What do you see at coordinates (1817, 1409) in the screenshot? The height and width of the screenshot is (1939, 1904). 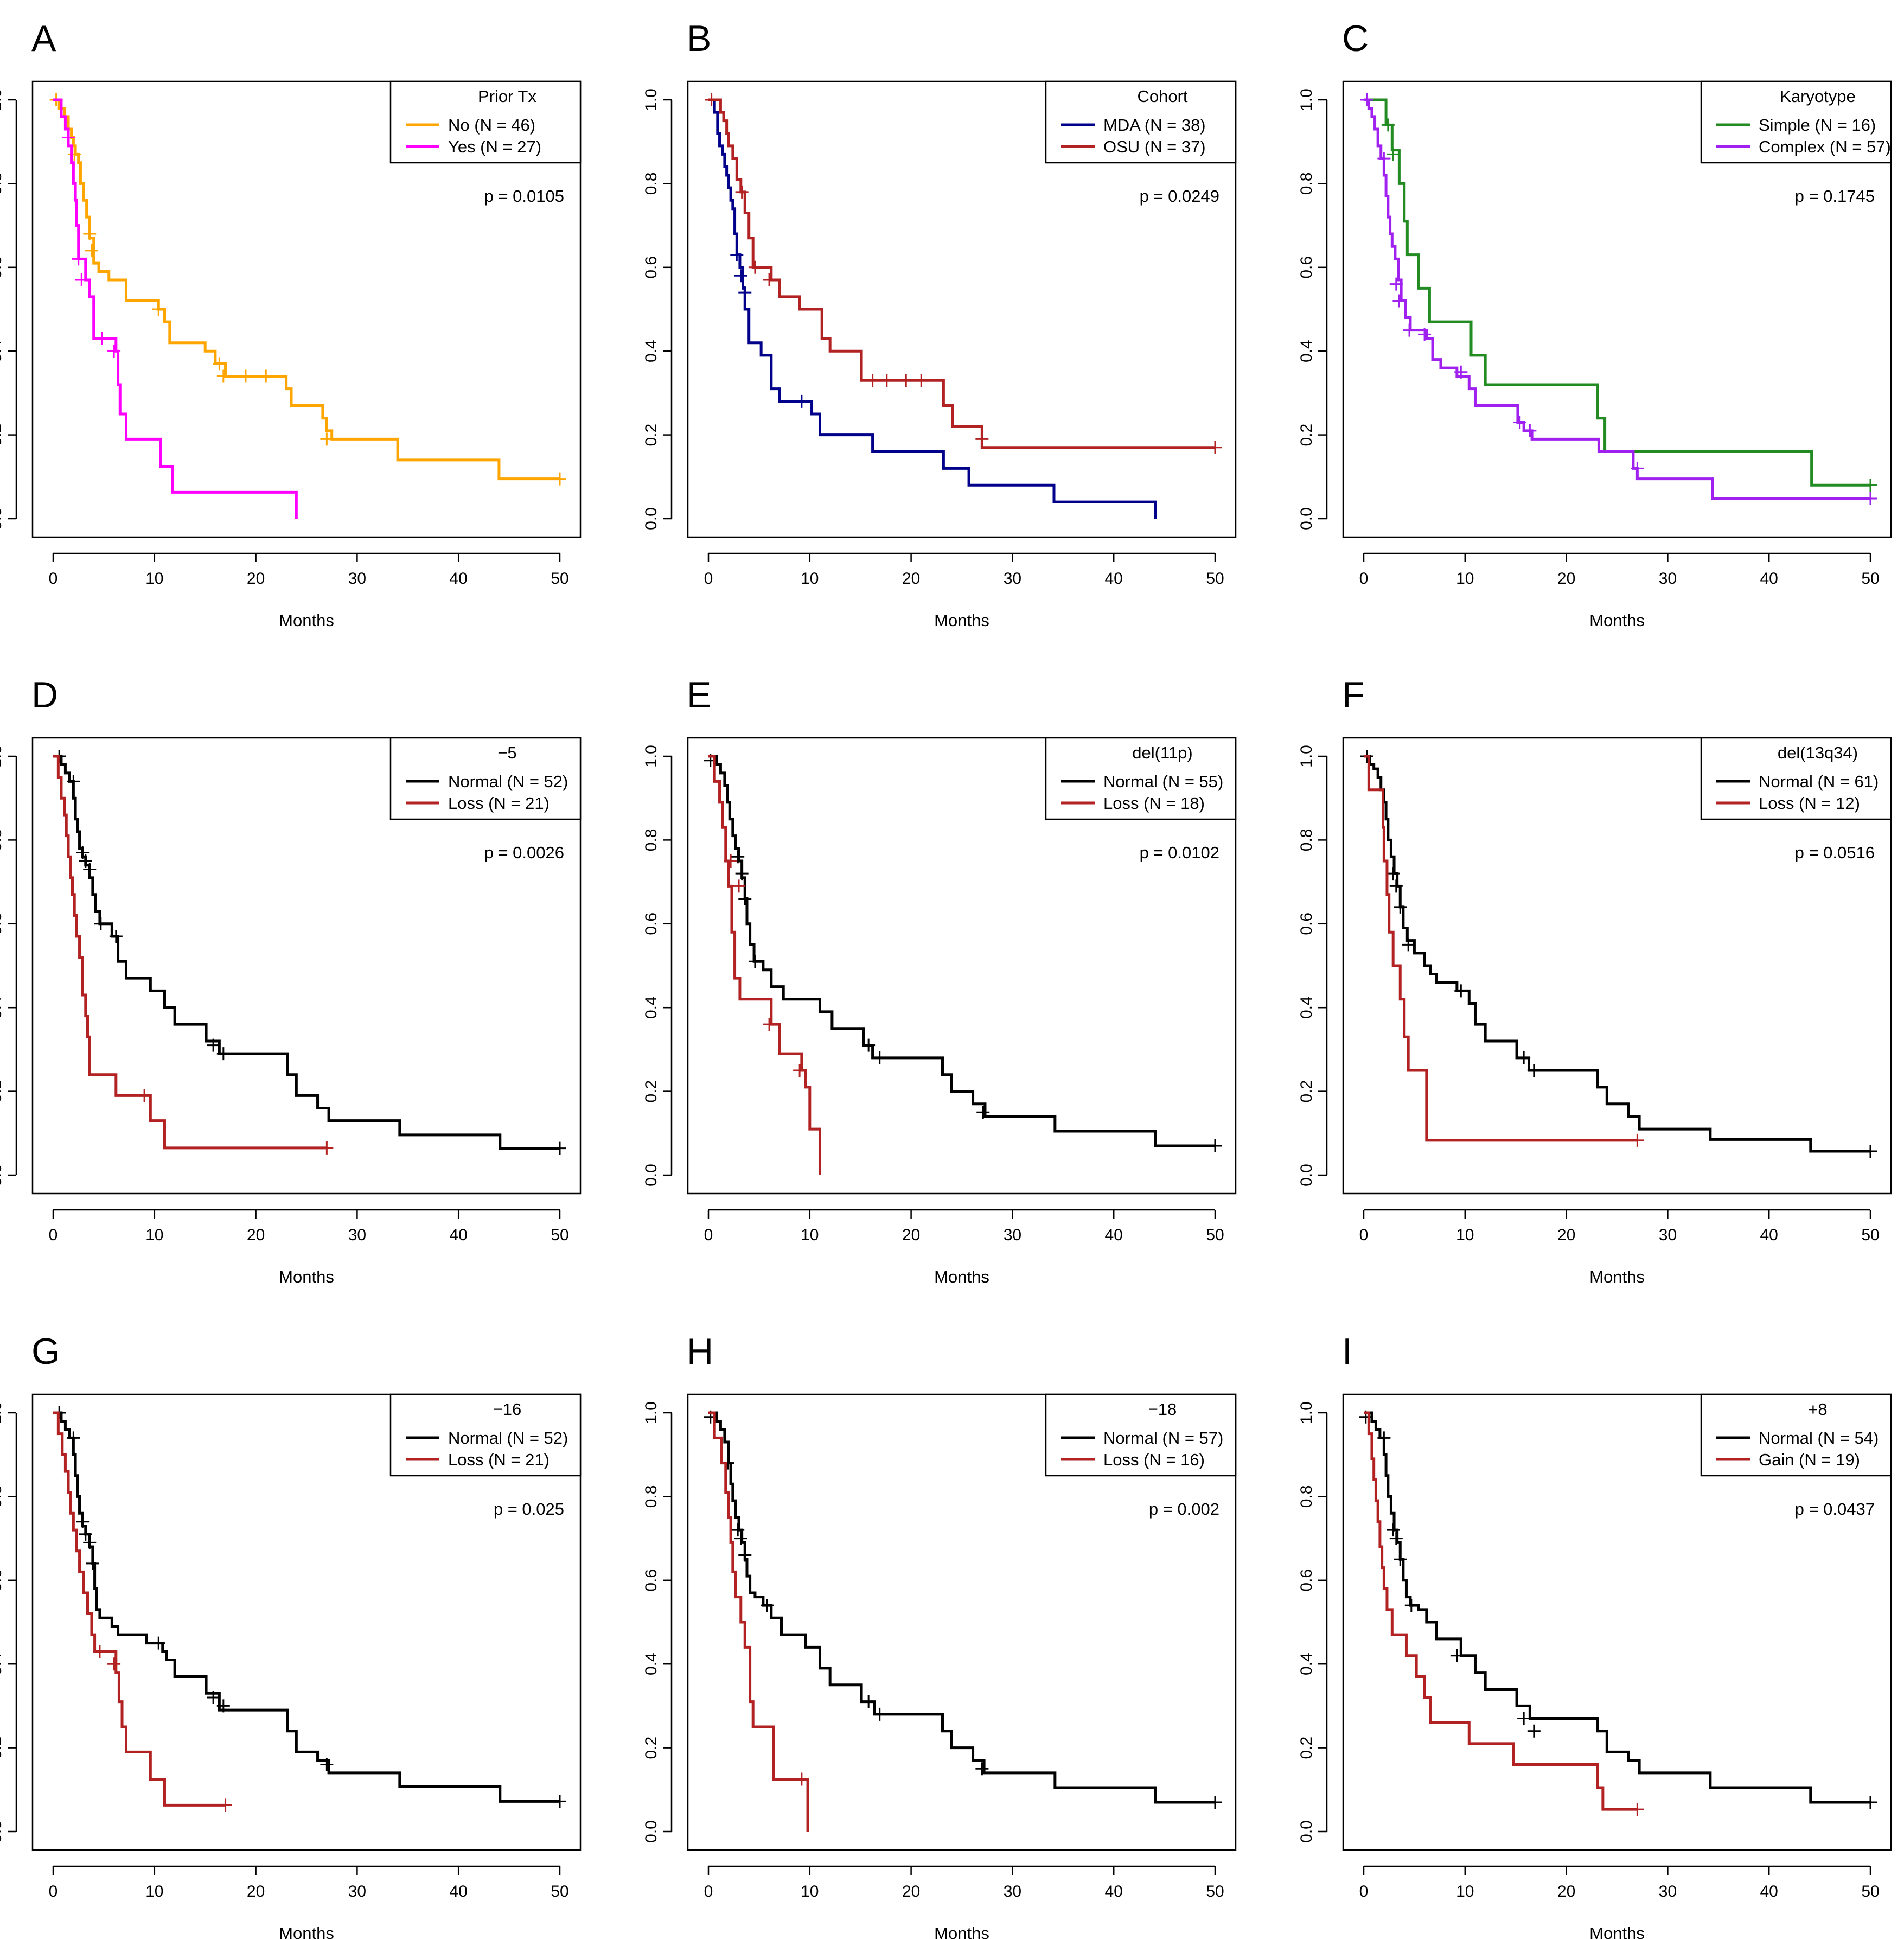 I see `legend-title: +8` at bounding box center [1817, 1409].